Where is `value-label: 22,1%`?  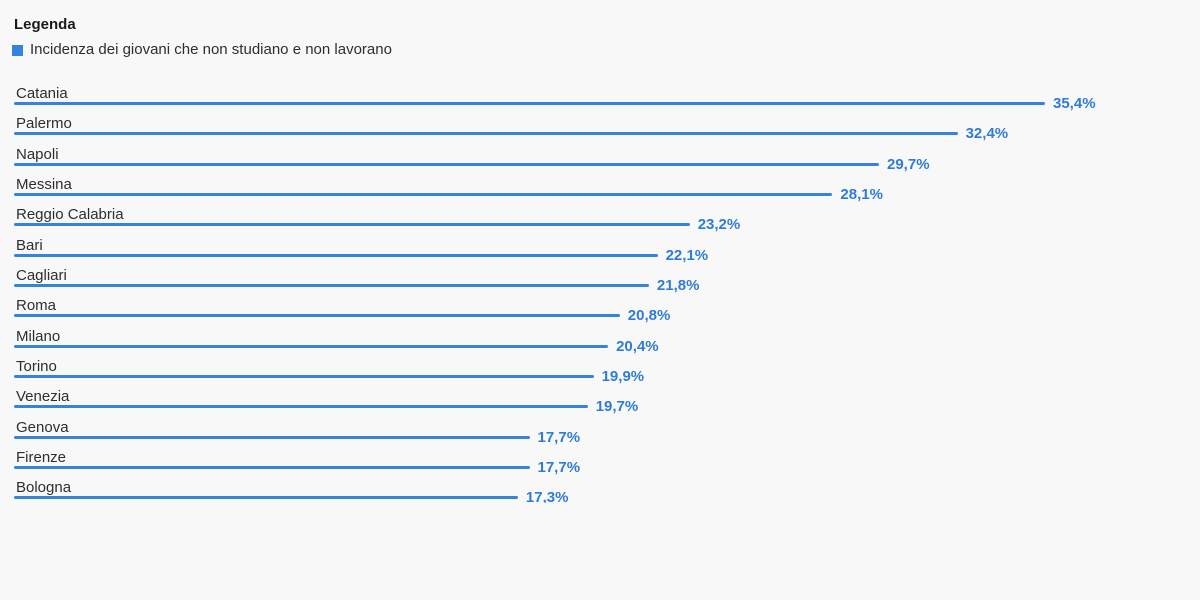 value-label: 22,1% is located at coordinates (687, 255).